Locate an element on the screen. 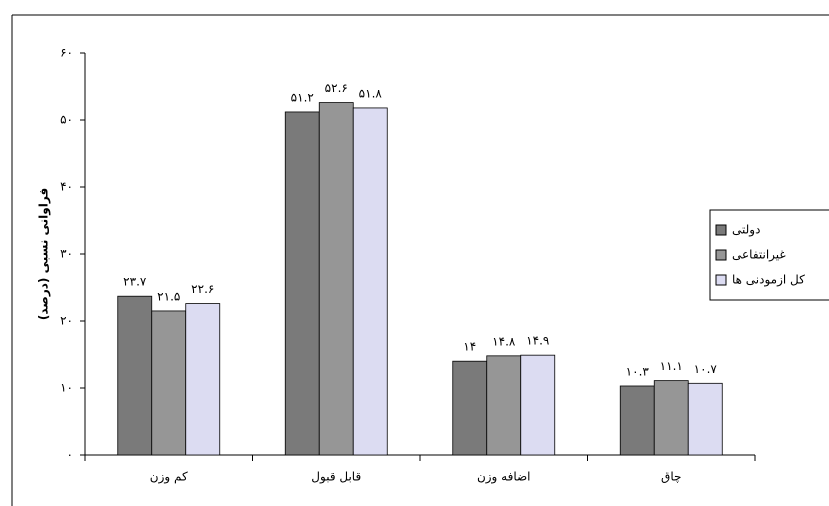 This screenshot has height=506, width=829. x-tick-label: قابل قبول is located at coordinates (336, 477).